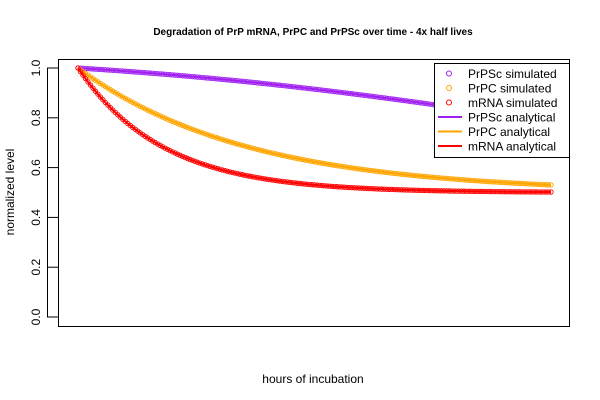  I want to click on y-tick-label: 1.0, so click(36, 67).